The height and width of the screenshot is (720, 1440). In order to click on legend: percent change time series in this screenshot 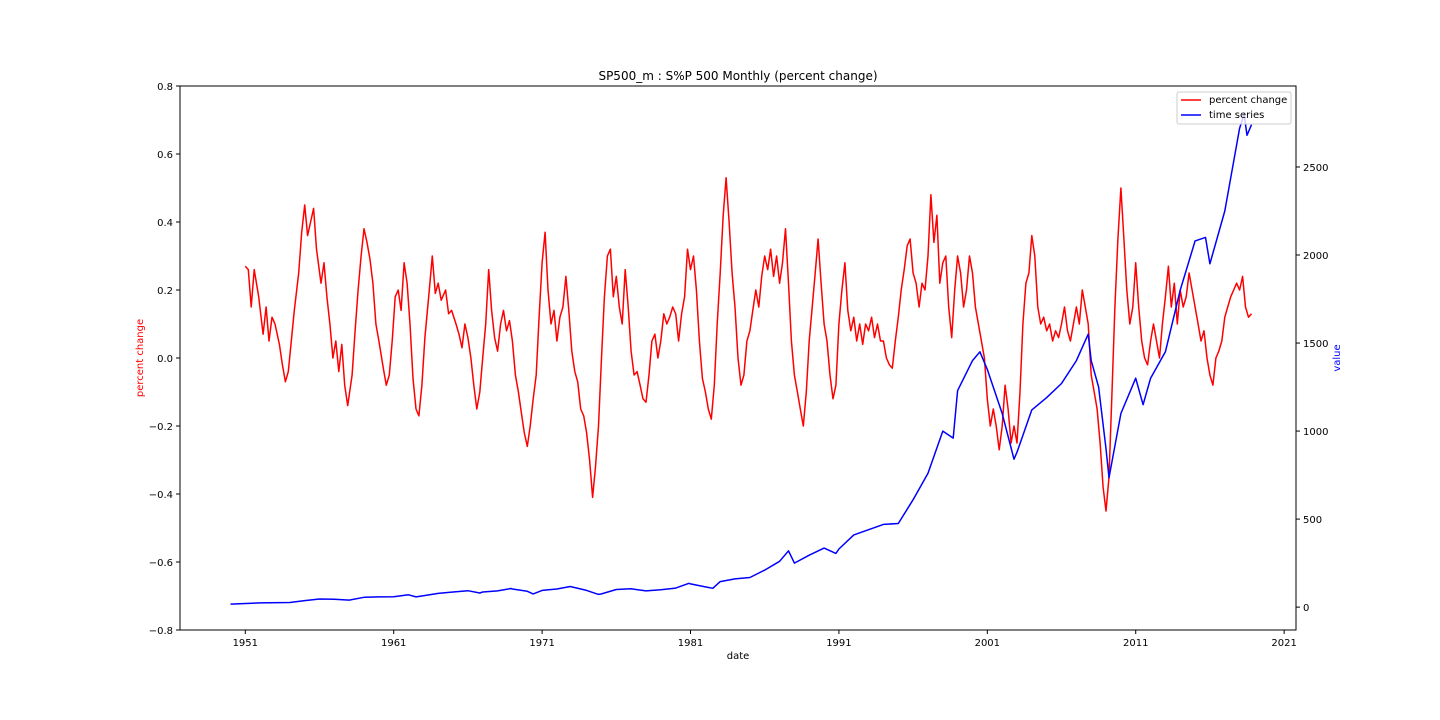, I will do `click(1234, 108)`.